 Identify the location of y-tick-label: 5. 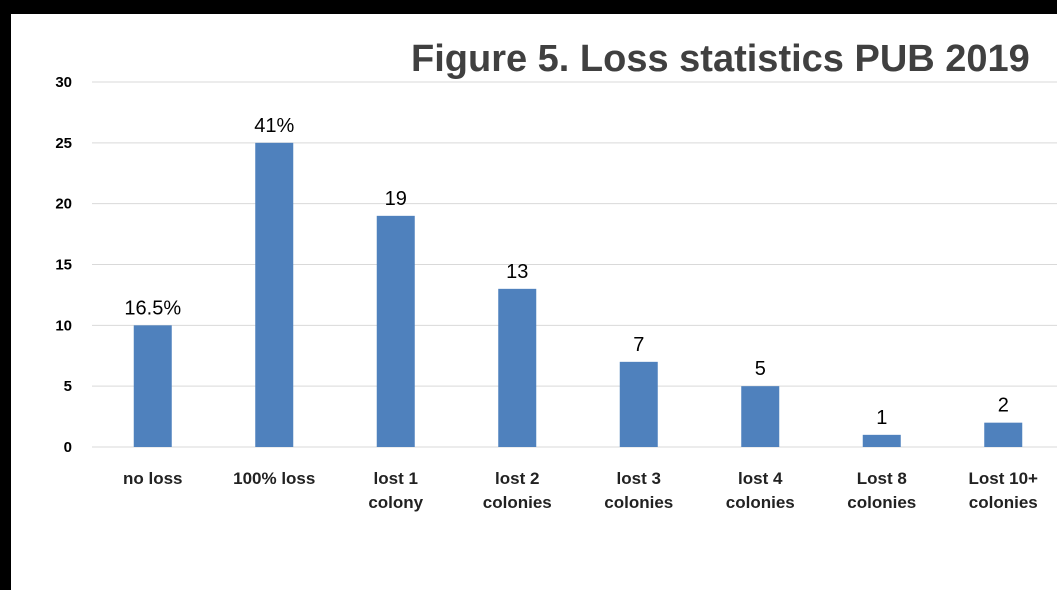
(68, 386).